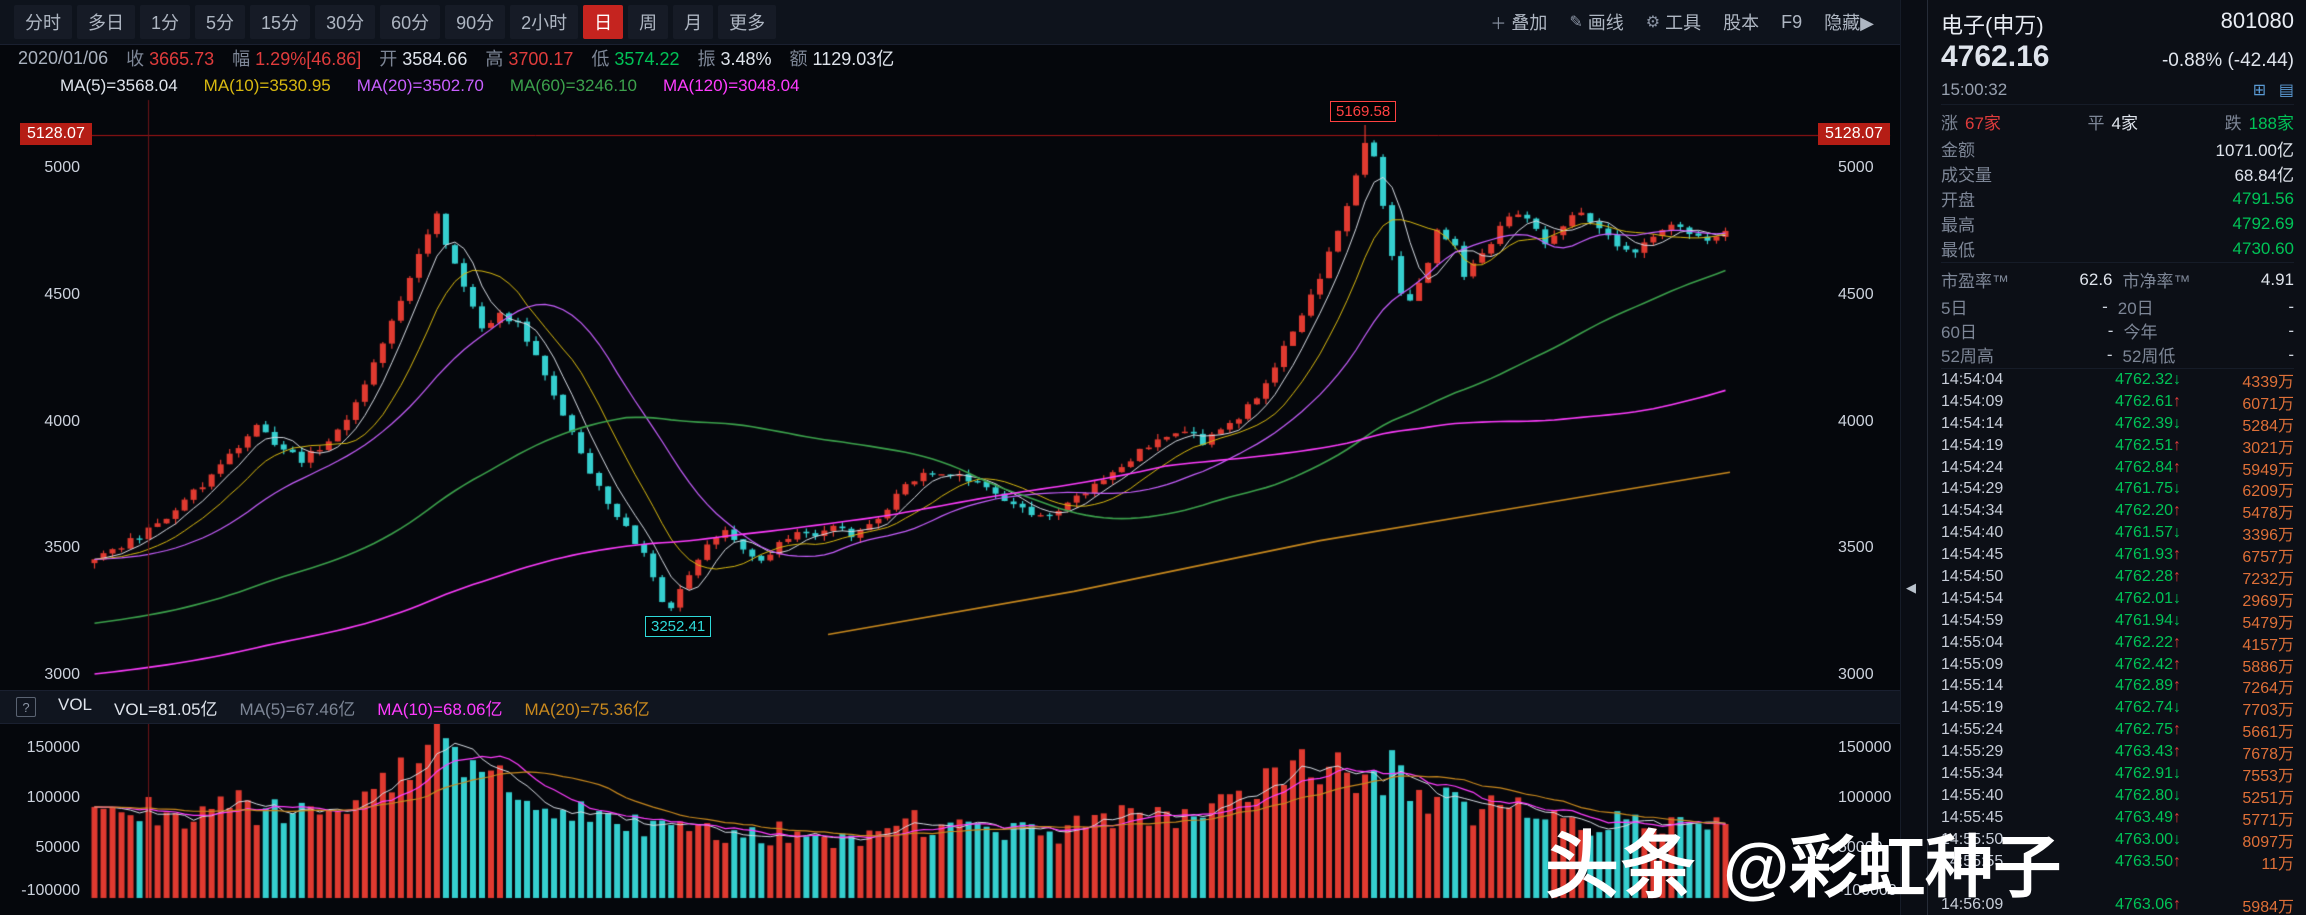  Describe the element at coordinates (603, 22) in the screenshot. I see `tab-日: 日` at that location.